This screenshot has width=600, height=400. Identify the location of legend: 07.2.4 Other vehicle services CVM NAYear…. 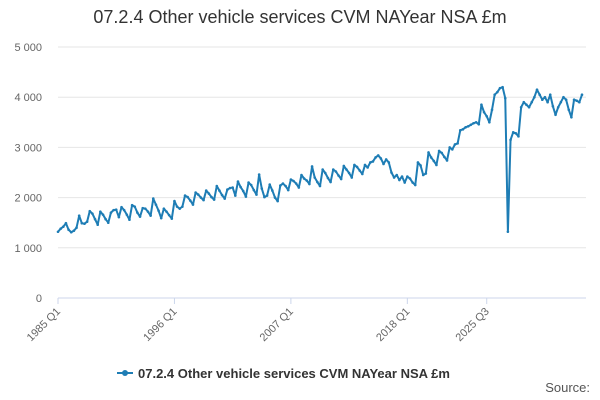
(283, 373).